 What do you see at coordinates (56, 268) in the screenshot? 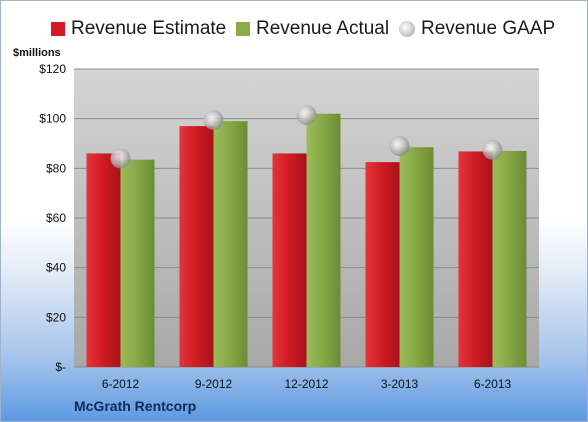
I see `y-tick-label: $40` at bounding box center [56, 268].